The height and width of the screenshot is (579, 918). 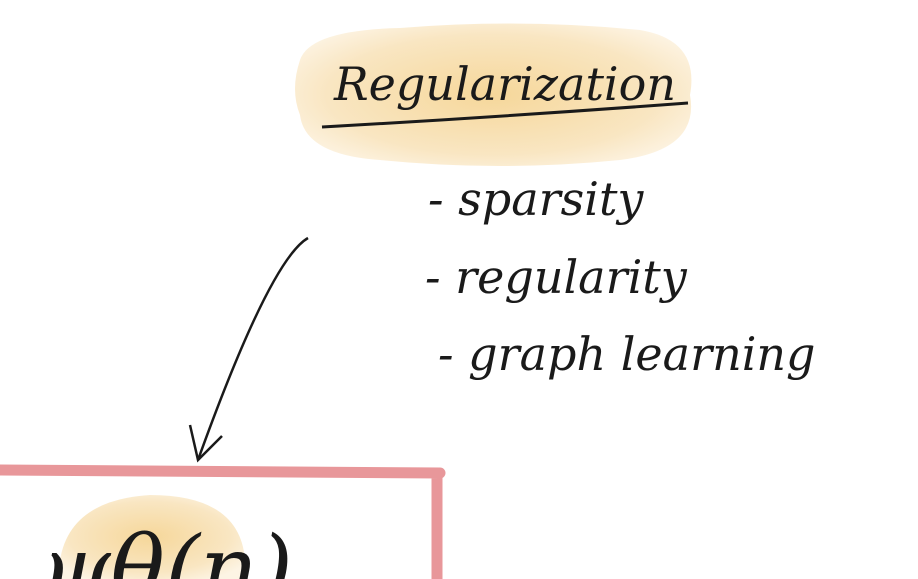 What do you see at coordinates (504, 84) in the screenshot?
I see `title: Regularization` at bounding box center [504, 84].